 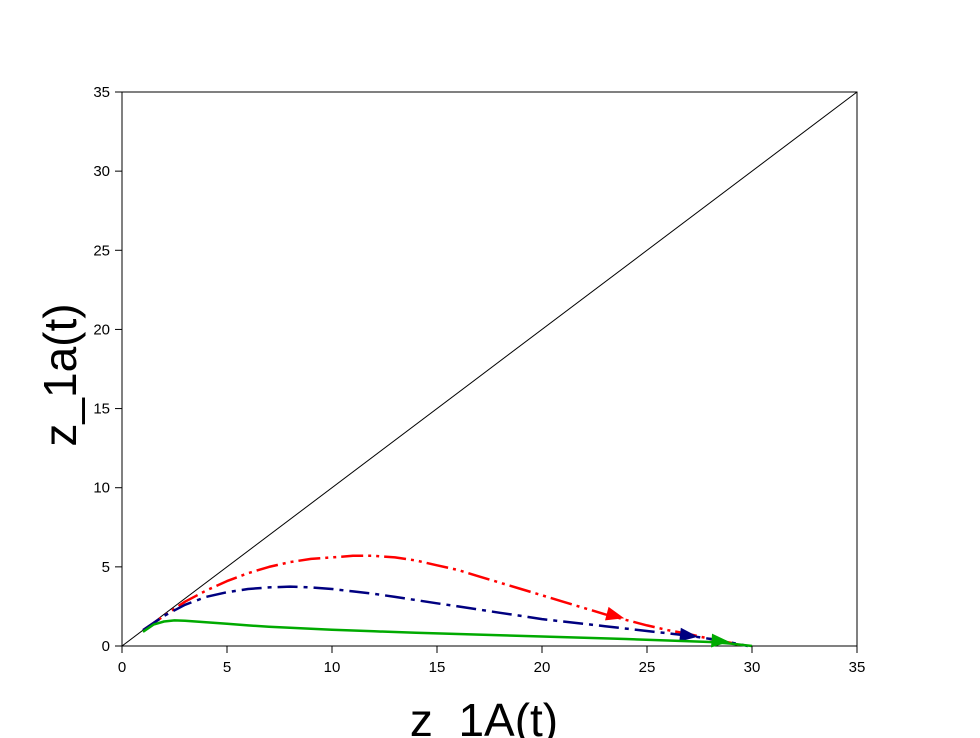 I want to click on y-tick-label: 30, so click(x=101, y=171).